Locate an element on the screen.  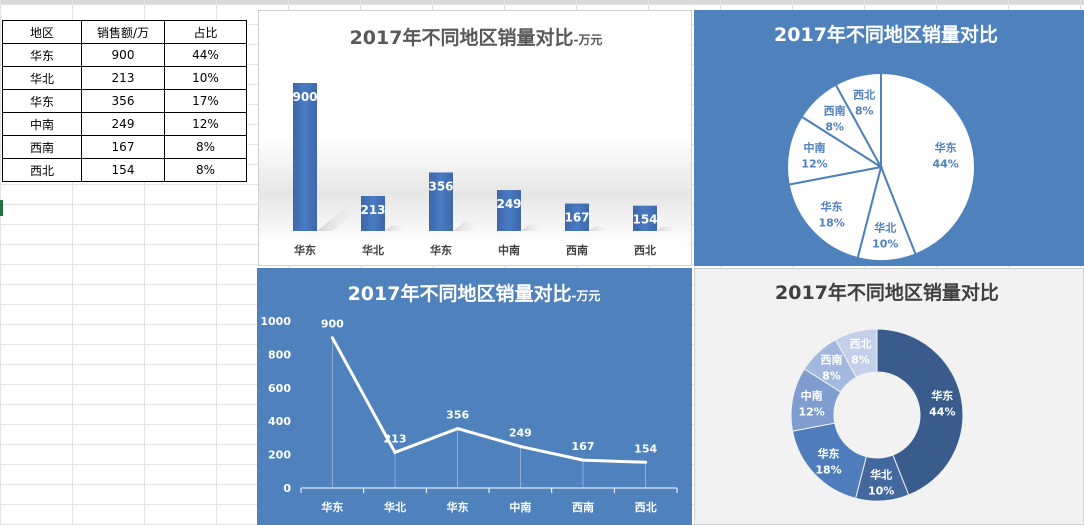
table-cell: 356 is located at coordinates (123, 101).